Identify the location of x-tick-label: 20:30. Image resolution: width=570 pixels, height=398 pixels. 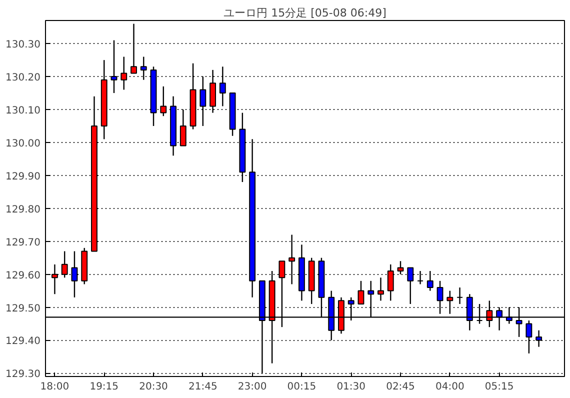
(153, 387).